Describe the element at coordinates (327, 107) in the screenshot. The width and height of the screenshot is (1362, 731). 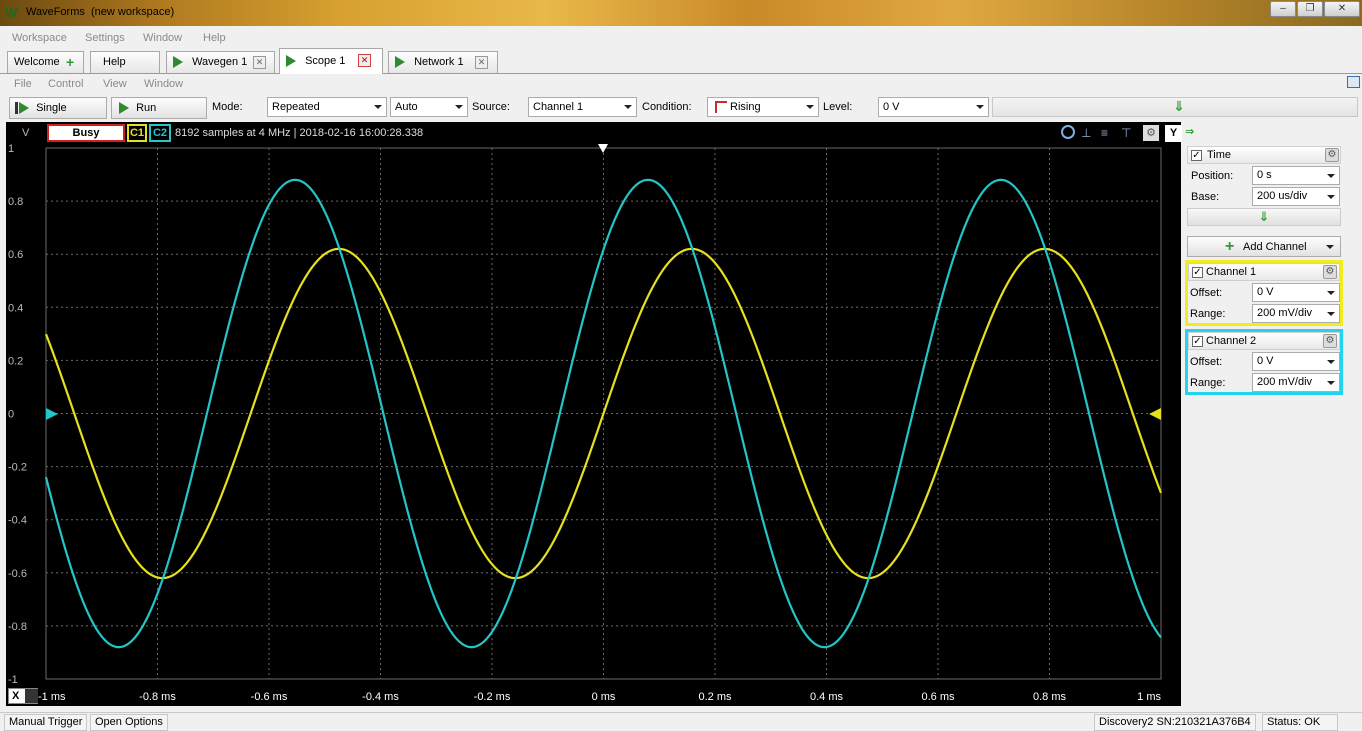
I see `mode-select: Repeated` at that location.